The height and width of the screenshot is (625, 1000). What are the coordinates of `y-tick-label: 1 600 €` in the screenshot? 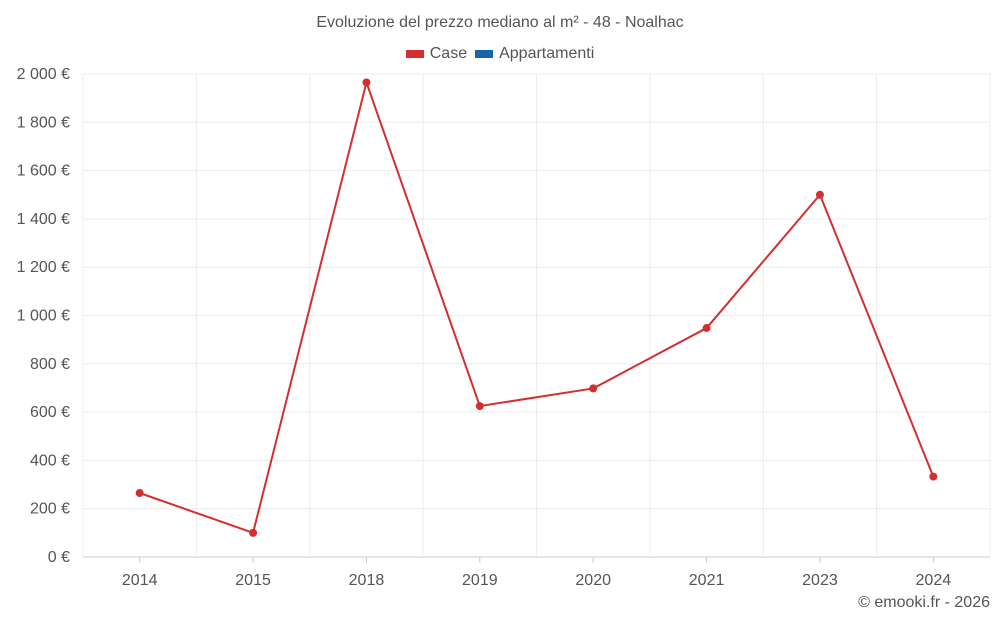 It's located at (43, 171).